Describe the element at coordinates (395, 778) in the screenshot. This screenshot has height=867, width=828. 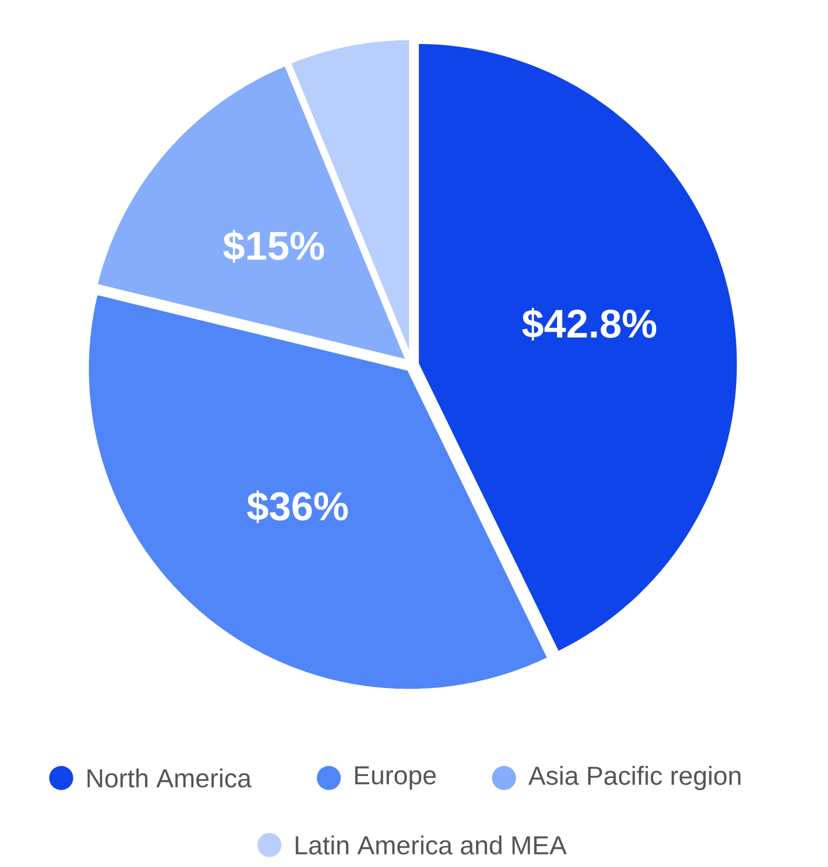
I see `legend-label: Europe` at that location.